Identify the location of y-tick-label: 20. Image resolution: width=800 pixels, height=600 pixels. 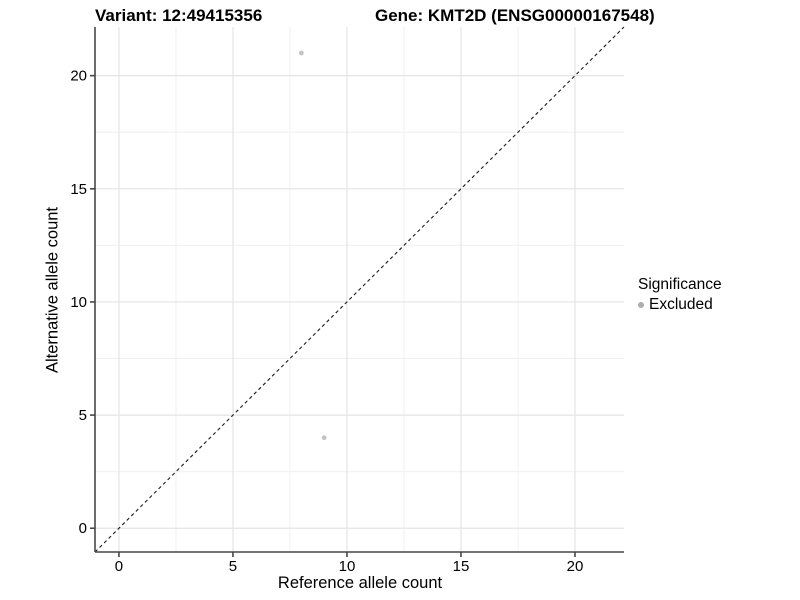
(78, 76).